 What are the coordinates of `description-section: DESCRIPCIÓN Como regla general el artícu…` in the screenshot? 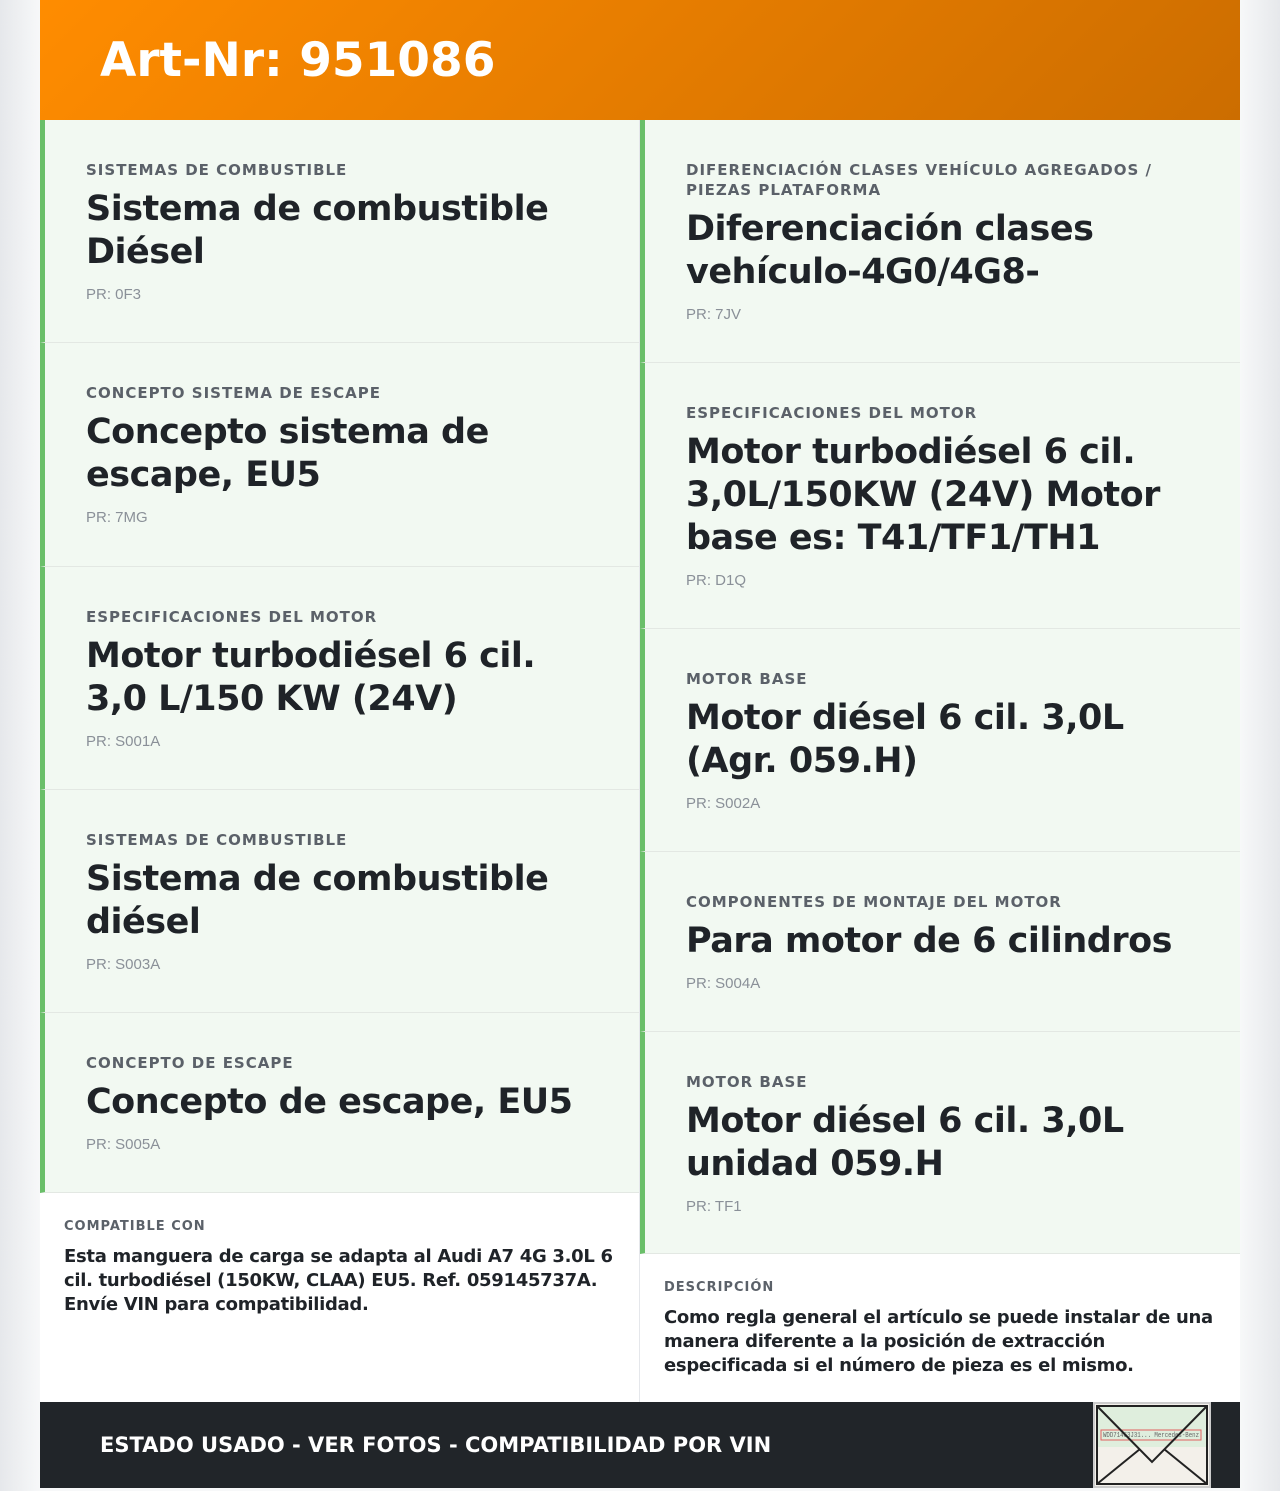 It's located at (940, 1328).